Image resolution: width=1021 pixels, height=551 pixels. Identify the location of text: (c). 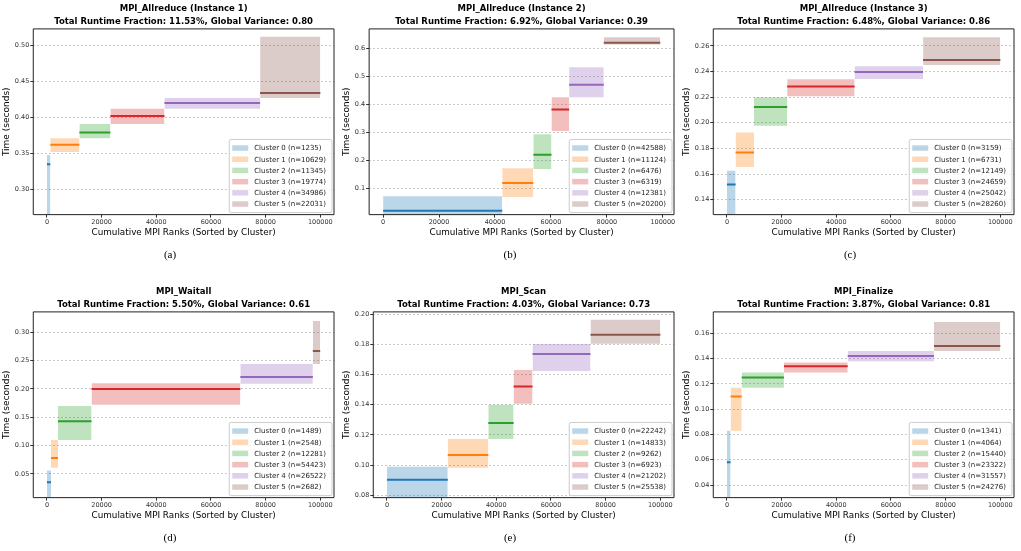
(850, 254).